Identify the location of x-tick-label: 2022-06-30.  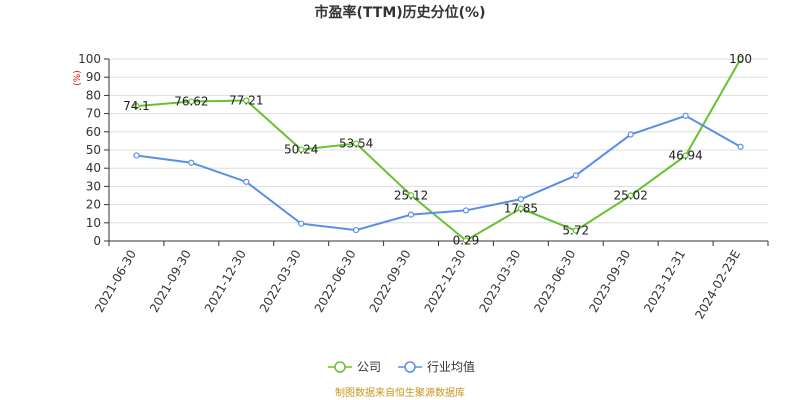
(335, 281).